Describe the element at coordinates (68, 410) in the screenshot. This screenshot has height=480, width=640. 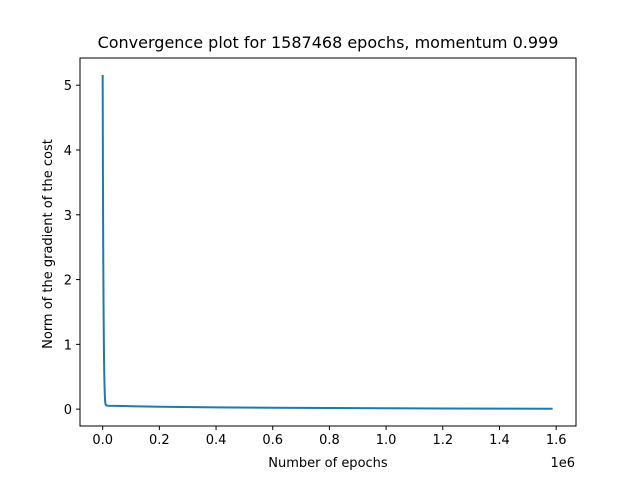
I see `y-tick-label: 0` at that location.